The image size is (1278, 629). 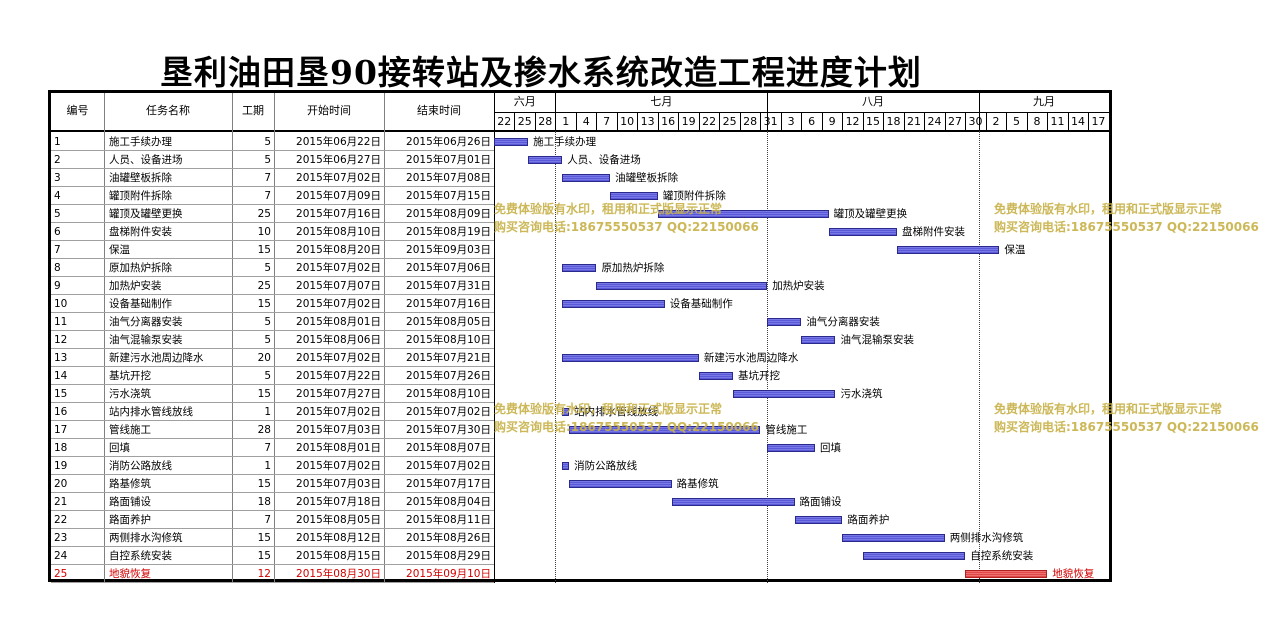 I want to click on task-start-cell: 2015年07月22日, so click(x=338, y=376).